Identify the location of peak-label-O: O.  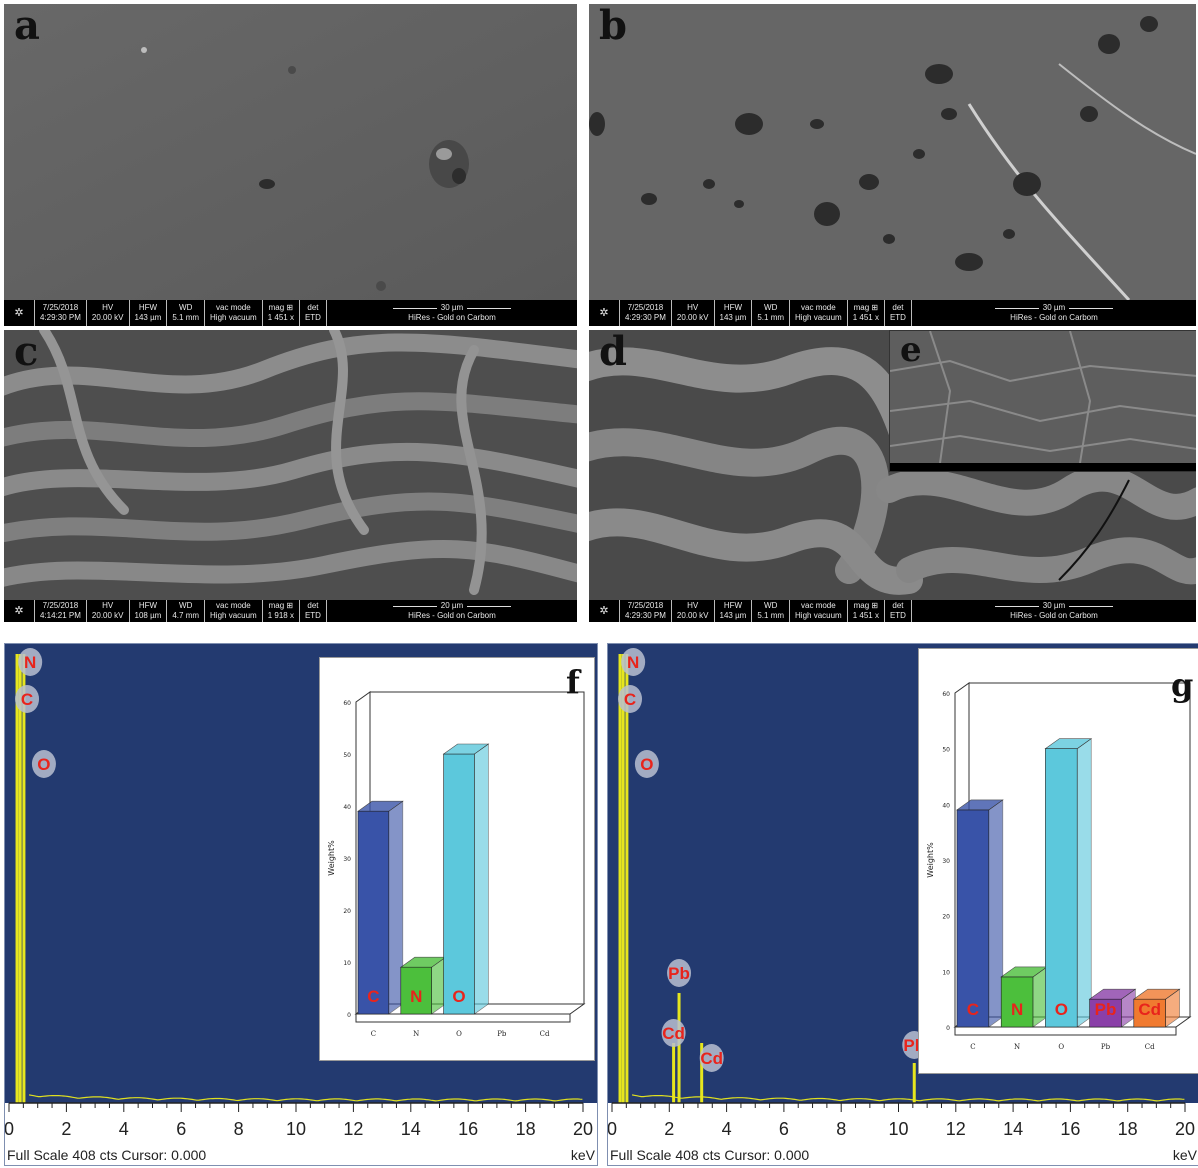
(43, 764).